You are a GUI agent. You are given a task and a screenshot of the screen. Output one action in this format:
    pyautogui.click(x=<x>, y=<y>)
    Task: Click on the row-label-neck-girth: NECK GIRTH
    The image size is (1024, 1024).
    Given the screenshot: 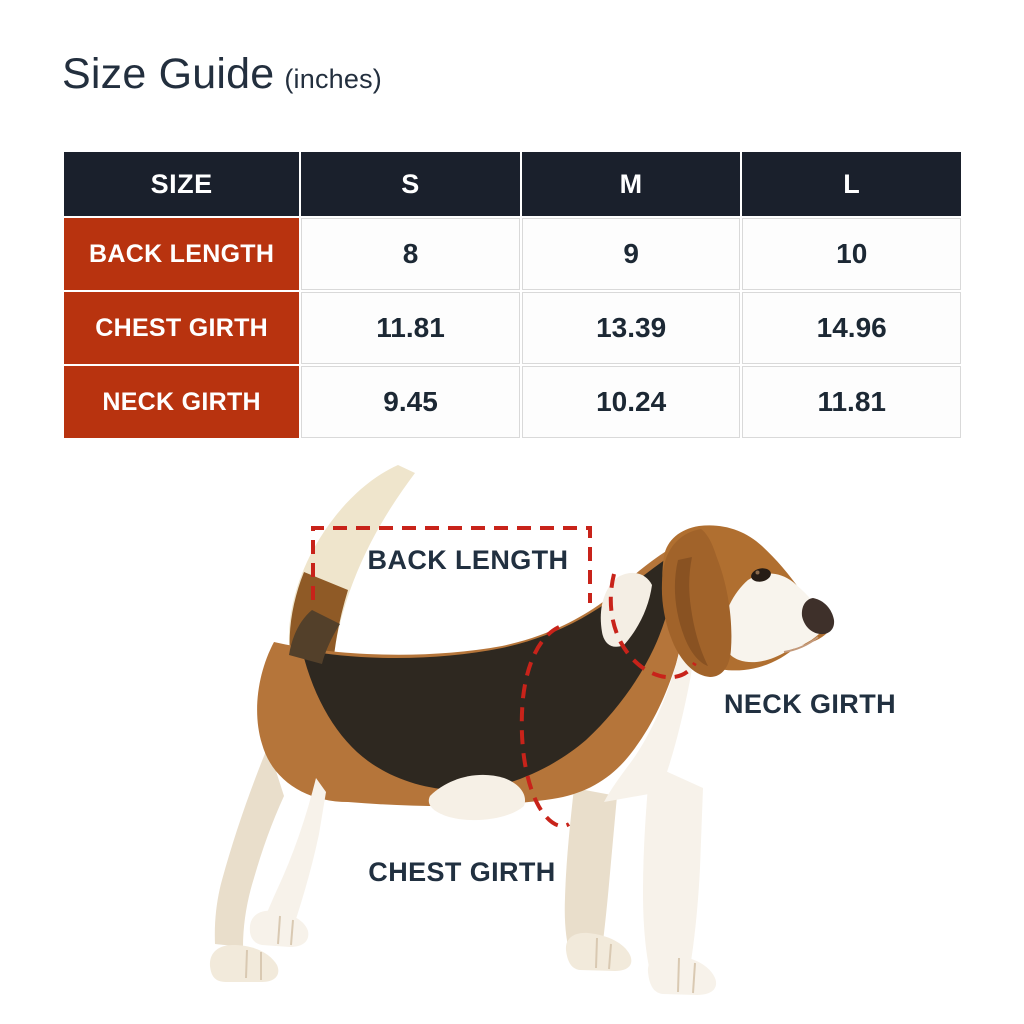 What is the action you would take?
    pyautogui.click(x=182, y=402)
    